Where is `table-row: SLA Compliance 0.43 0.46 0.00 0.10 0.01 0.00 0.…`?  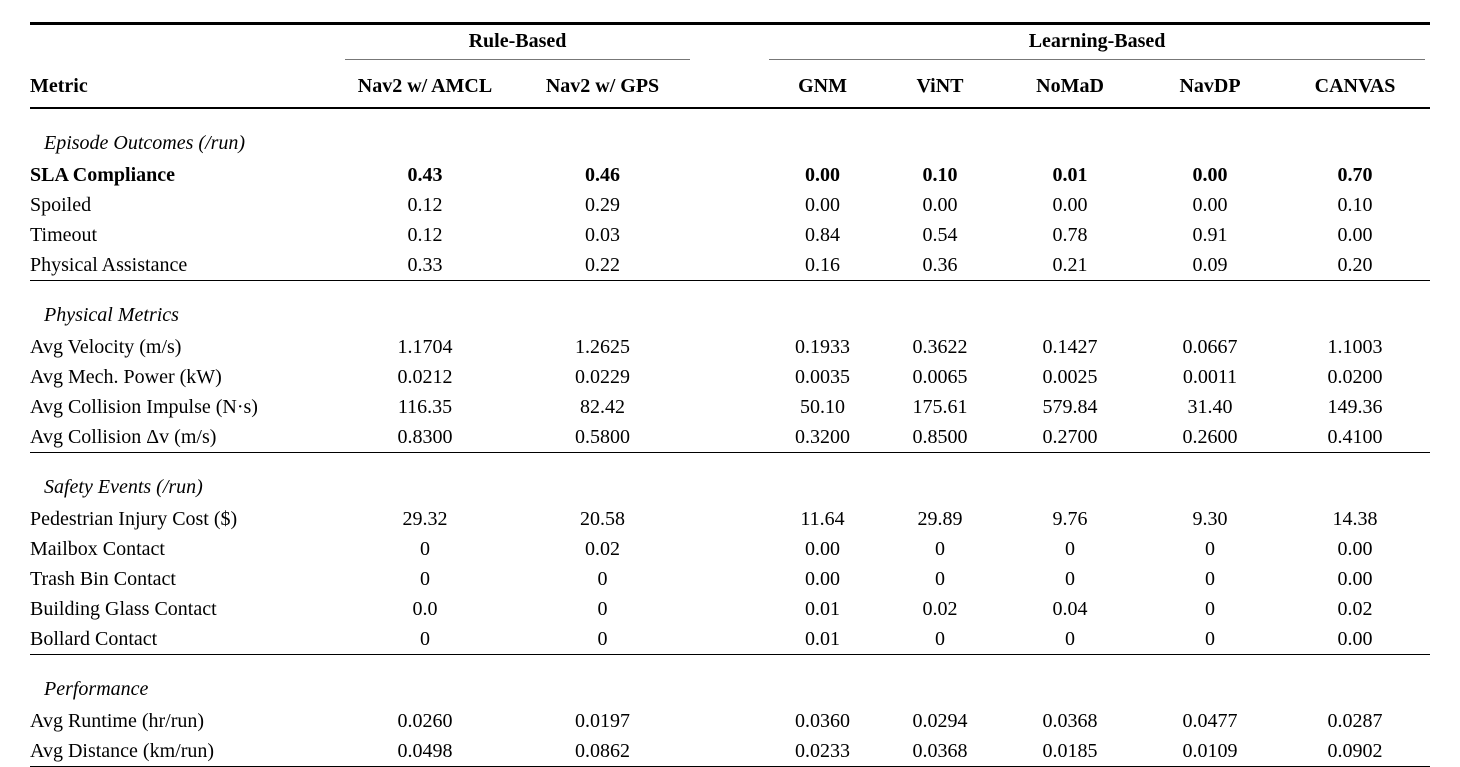
table-row: SLA Compliance 0.43 0.46 0.00 0.10 0.01 0.00 0.… is located at coordinates (730, 175).